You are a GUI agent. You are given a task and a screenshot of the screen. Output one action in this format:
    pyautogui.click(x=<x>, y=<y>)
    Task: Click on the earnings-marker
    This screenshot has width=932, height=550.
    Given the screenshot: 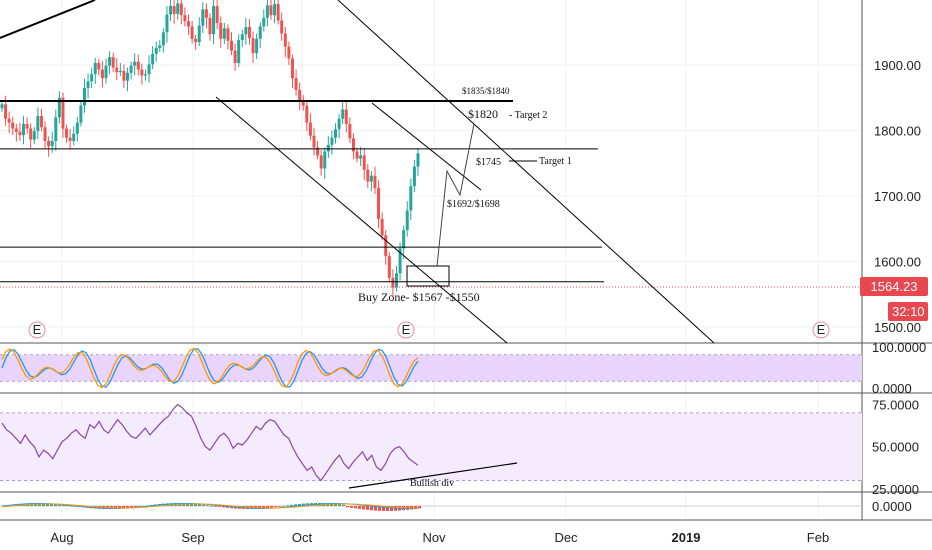 What is the action you would take?
    pyautogui.click(x=406, y=330)
    